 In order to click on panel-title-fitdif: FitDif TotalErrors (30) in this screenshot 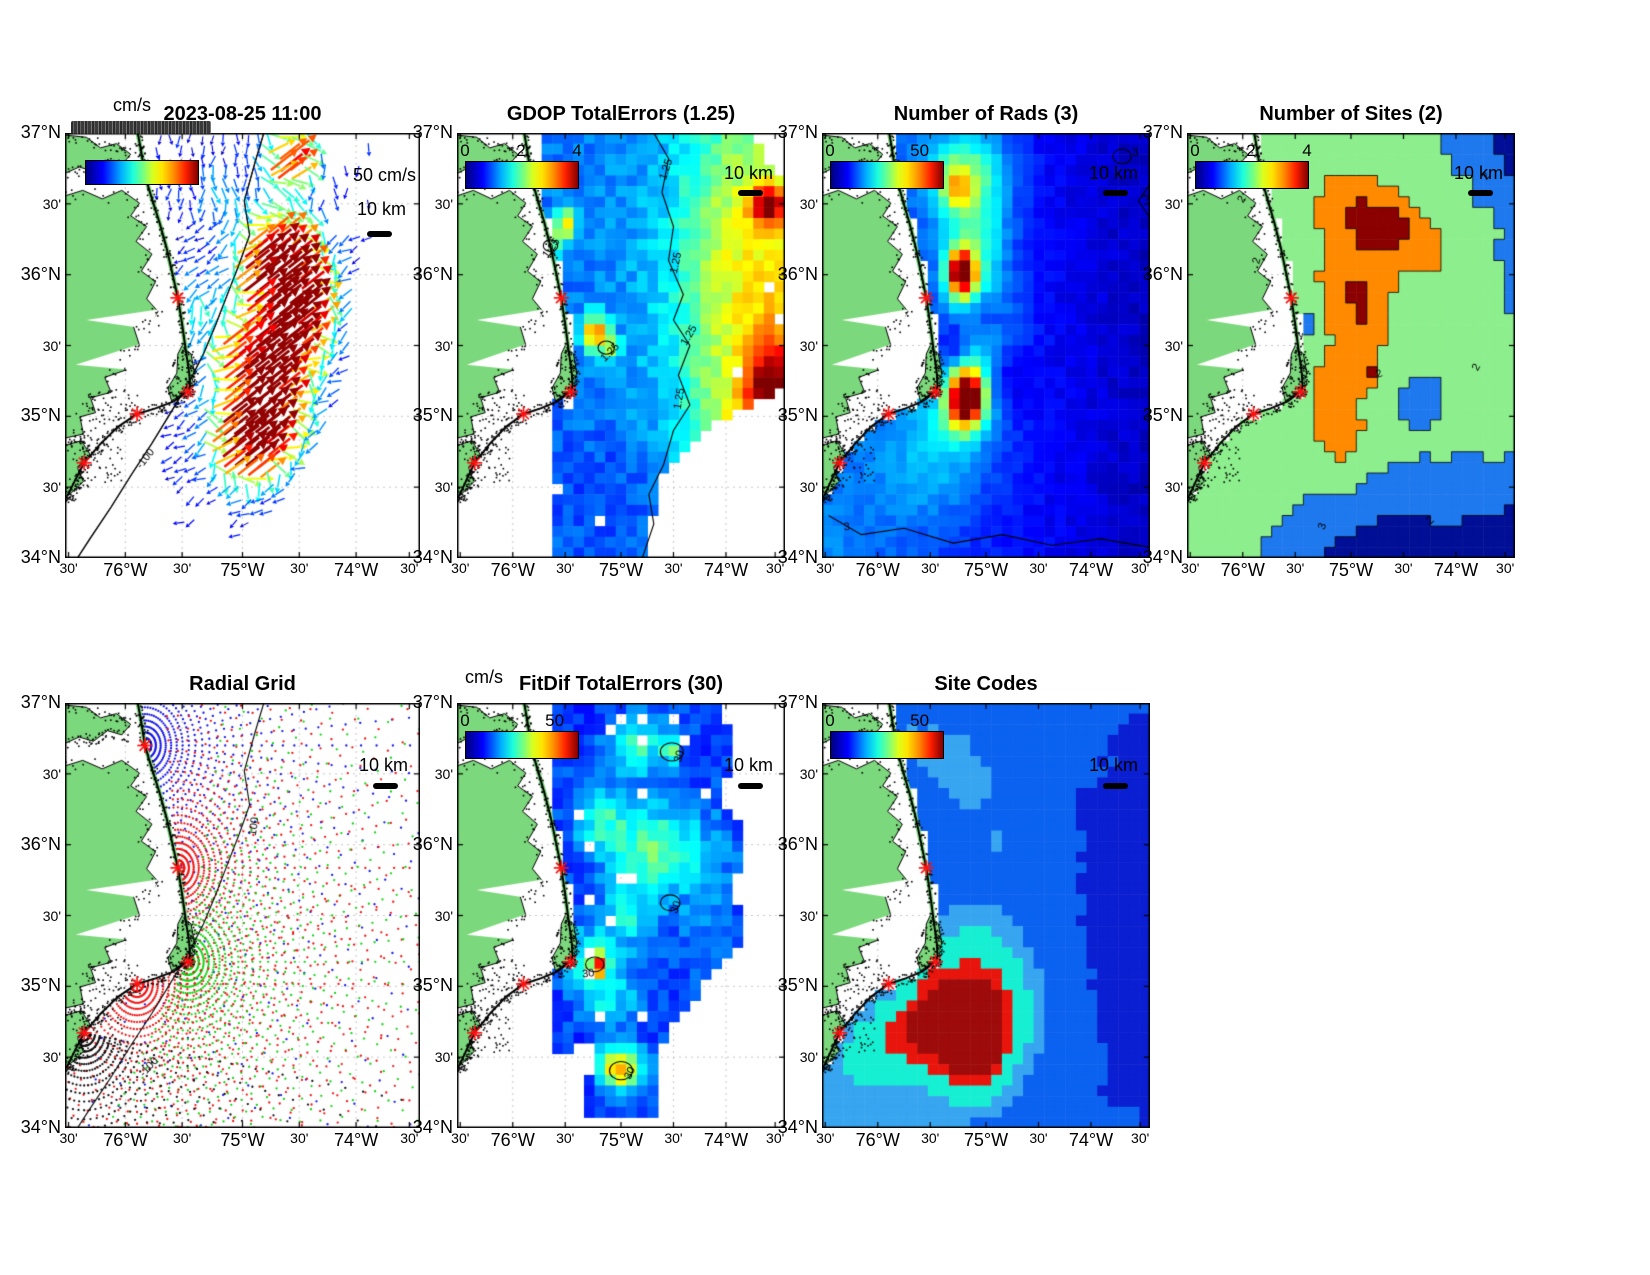, I will do `click(621, 684)`.